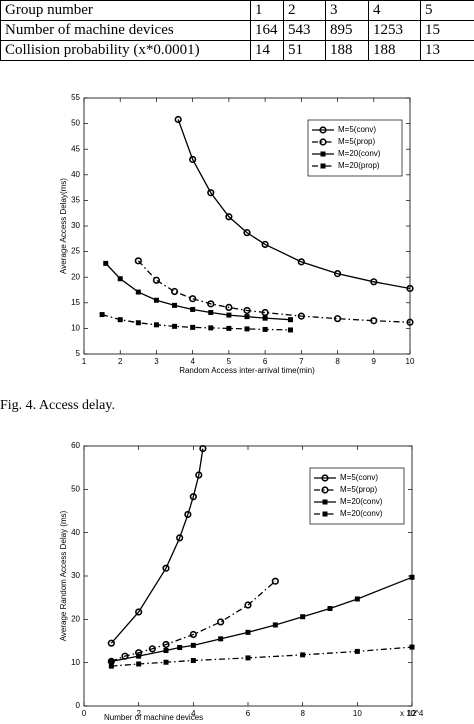 This screenshot has height=724, width=474. Describe the element at coordinates (75, 148) in the screenshot. I see `y-tick-label: 45` at that location.